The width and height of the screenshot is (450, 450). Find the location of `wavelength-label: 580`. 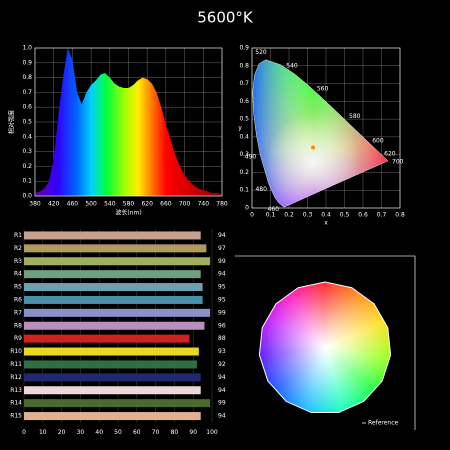

wavelength-label: 580 is located at coordinates (355, 116).